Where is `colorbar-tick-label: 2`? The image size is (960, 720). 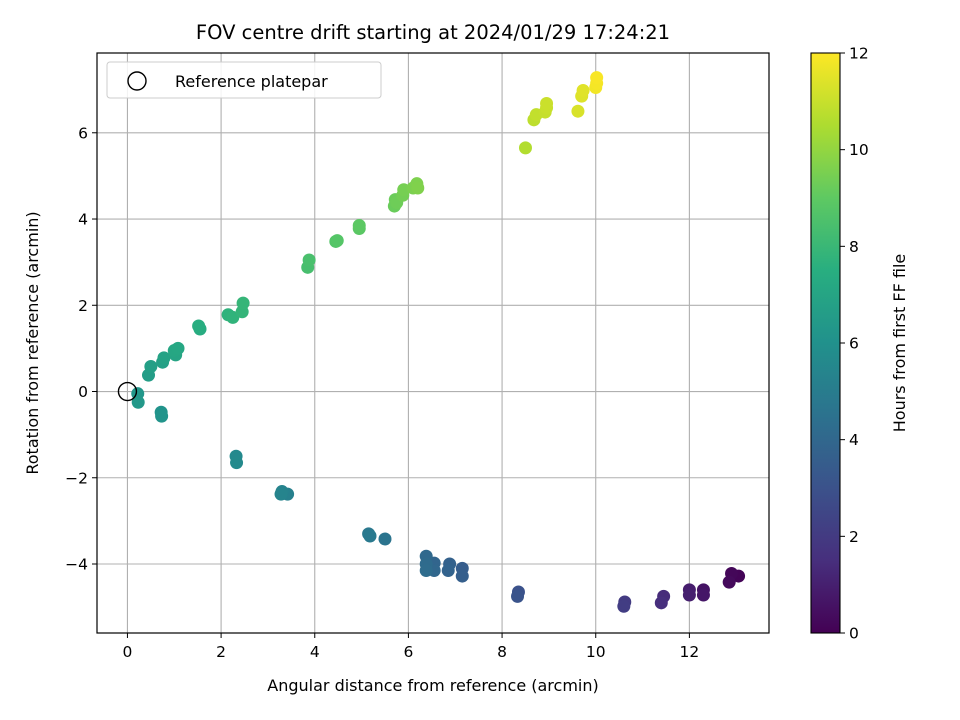
colorbar-tick-label: 2 is located at coordinates (854, 537).